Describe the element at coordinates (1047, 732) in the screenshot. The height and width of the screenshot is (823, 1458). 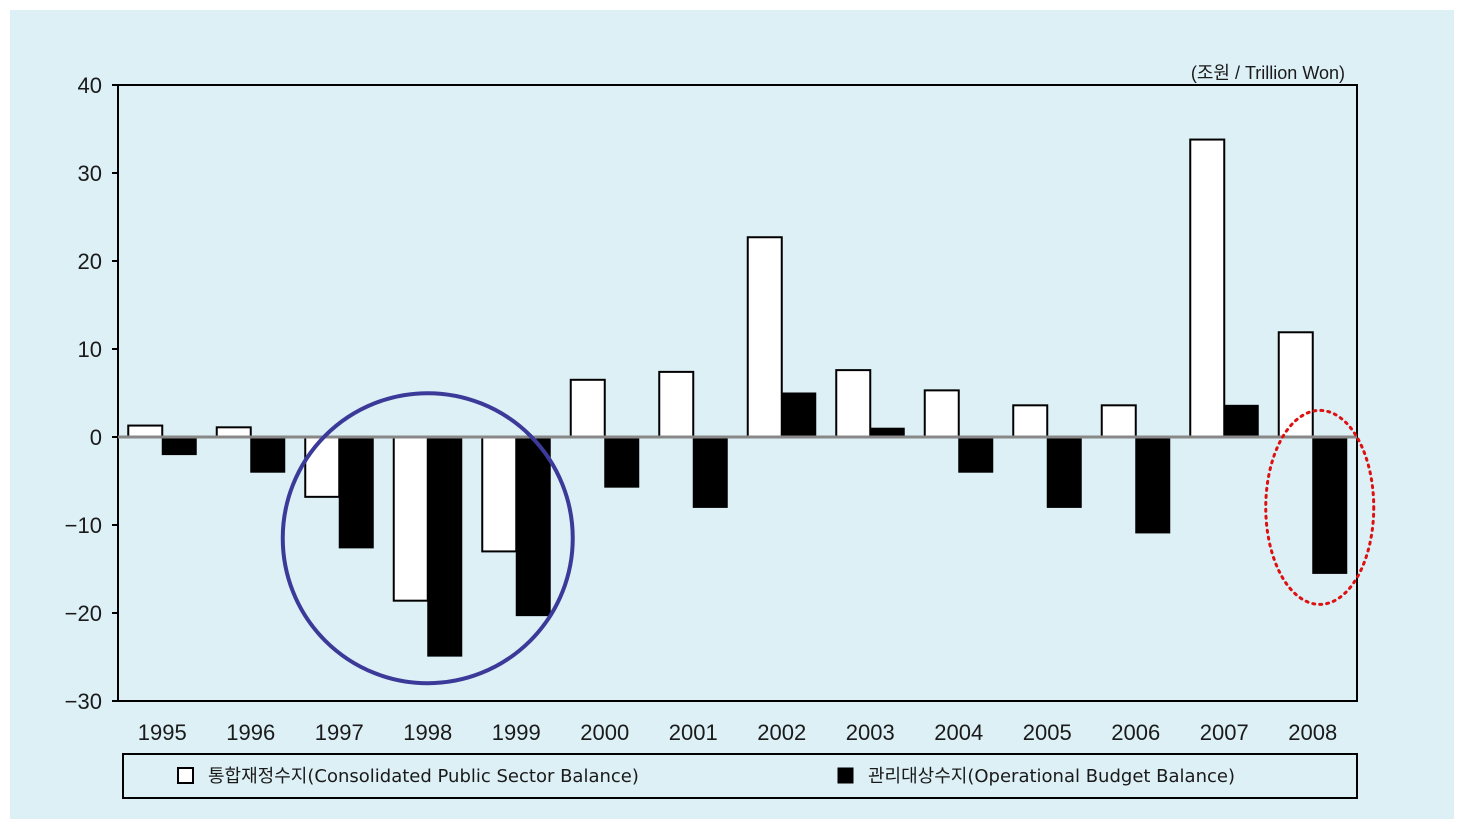
I see `x-tick-label: 2005` at that location.